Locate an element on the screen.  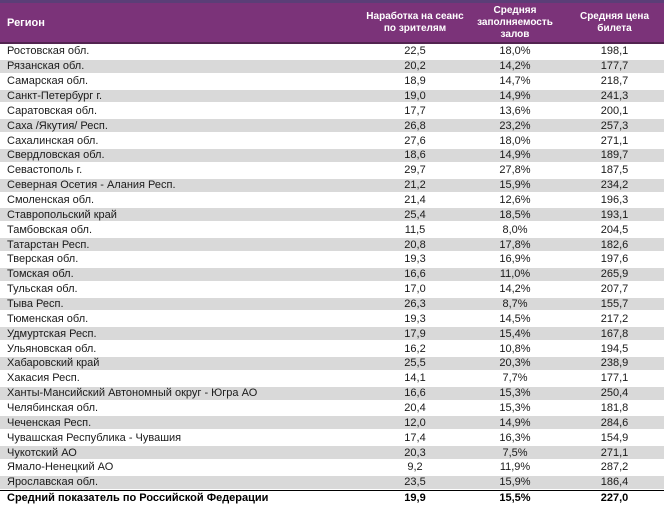
value-cell: 12,6% is located at coordinates (515, 200).